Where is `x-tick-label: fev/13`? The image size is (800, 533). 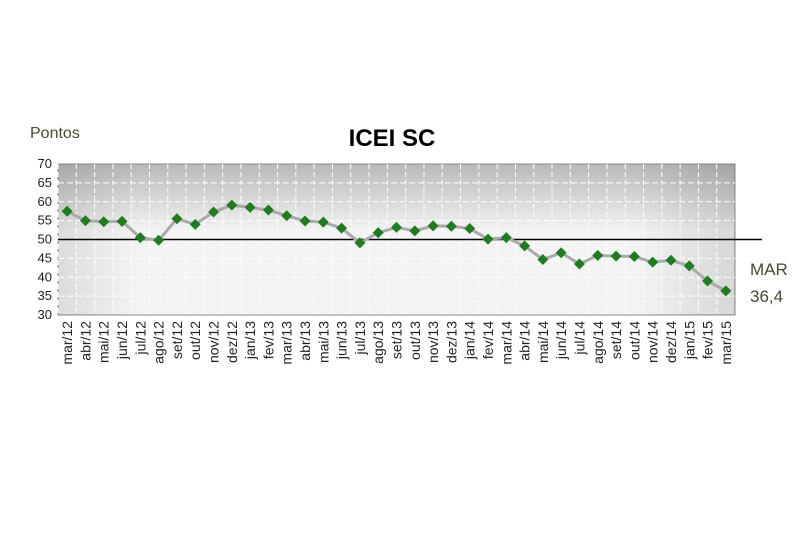 x-tick-label: fev/13 is located at coordinates (268, 340).